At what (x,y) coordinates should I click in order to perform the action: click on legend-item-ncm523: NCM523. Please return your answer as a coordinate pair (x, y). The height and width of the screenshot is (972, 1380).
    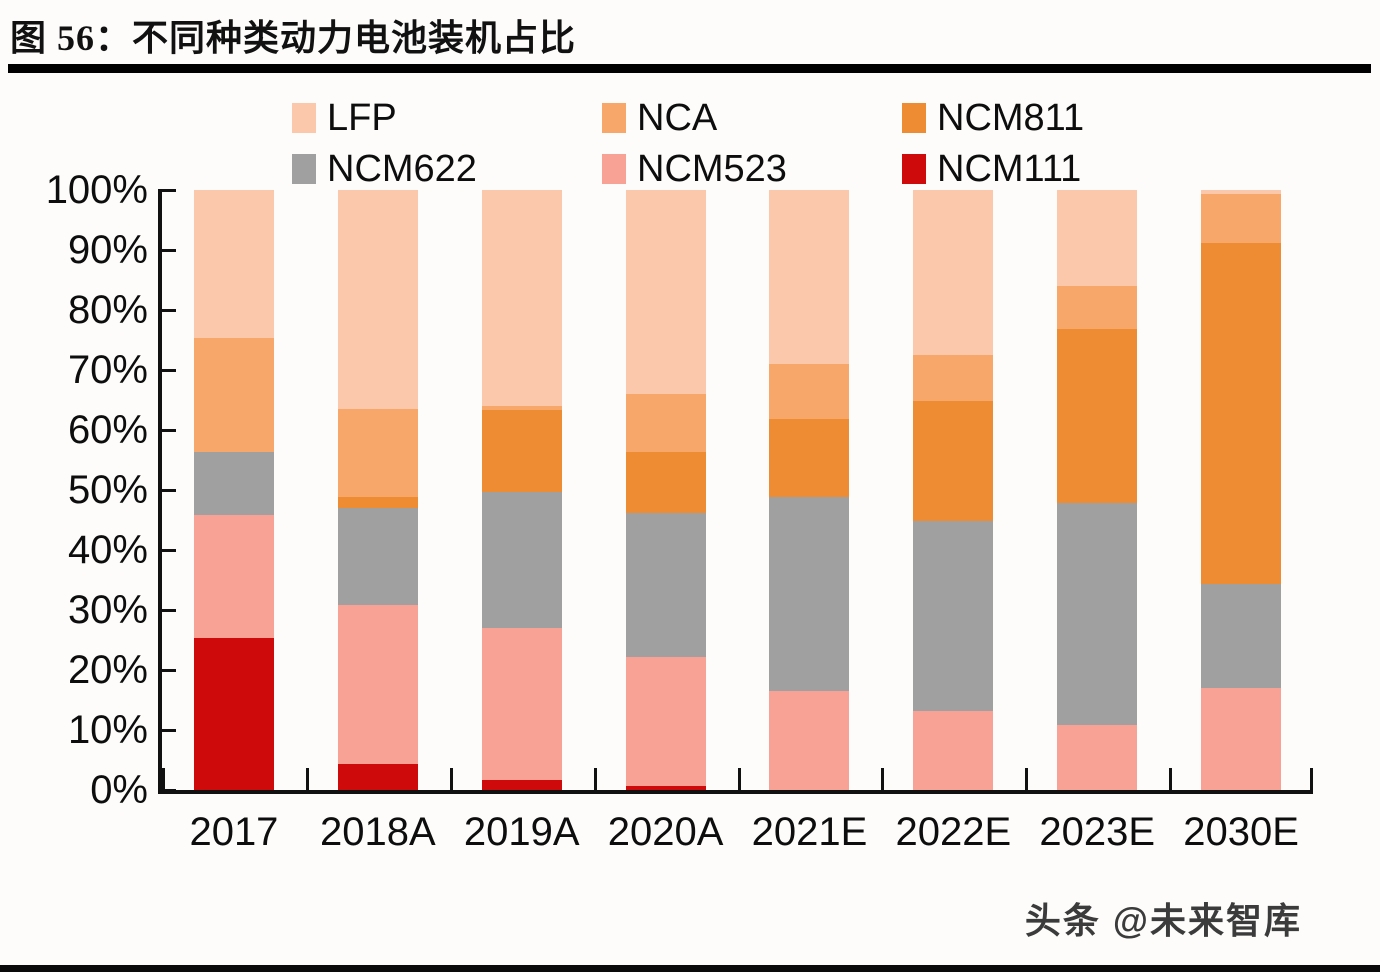
    Looking at the image, I should click on (752, 169).